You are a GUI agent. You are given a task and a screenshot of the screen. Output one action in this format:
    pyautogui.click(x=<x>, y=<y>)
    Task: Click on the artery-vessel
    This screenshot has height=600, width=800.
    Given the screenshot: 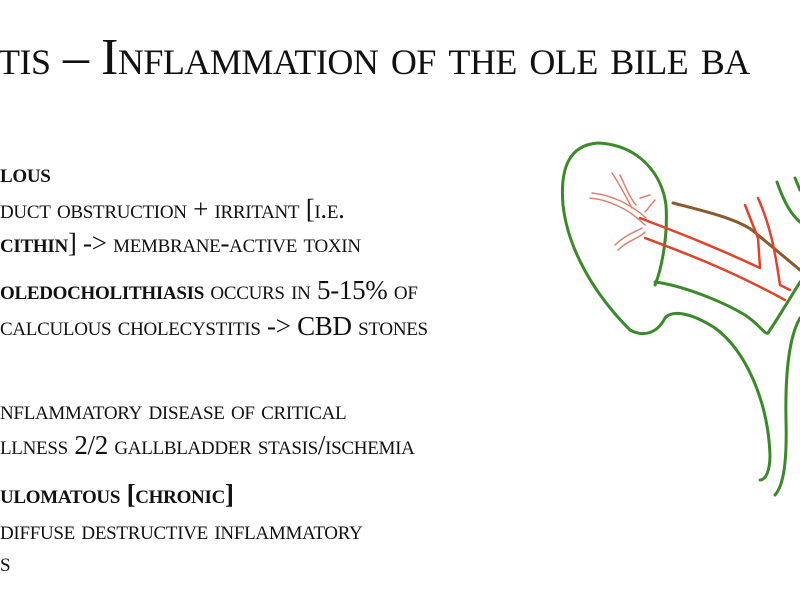 What is the action you would take?
    pyautogui.click(x=735, y=236)
    